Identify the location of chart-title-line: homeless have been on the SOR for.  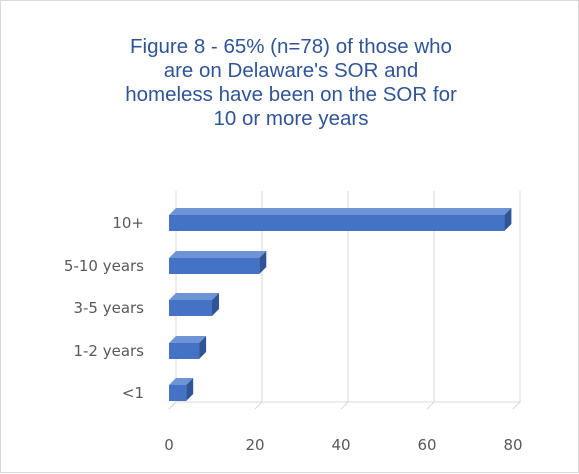
(291, 94).